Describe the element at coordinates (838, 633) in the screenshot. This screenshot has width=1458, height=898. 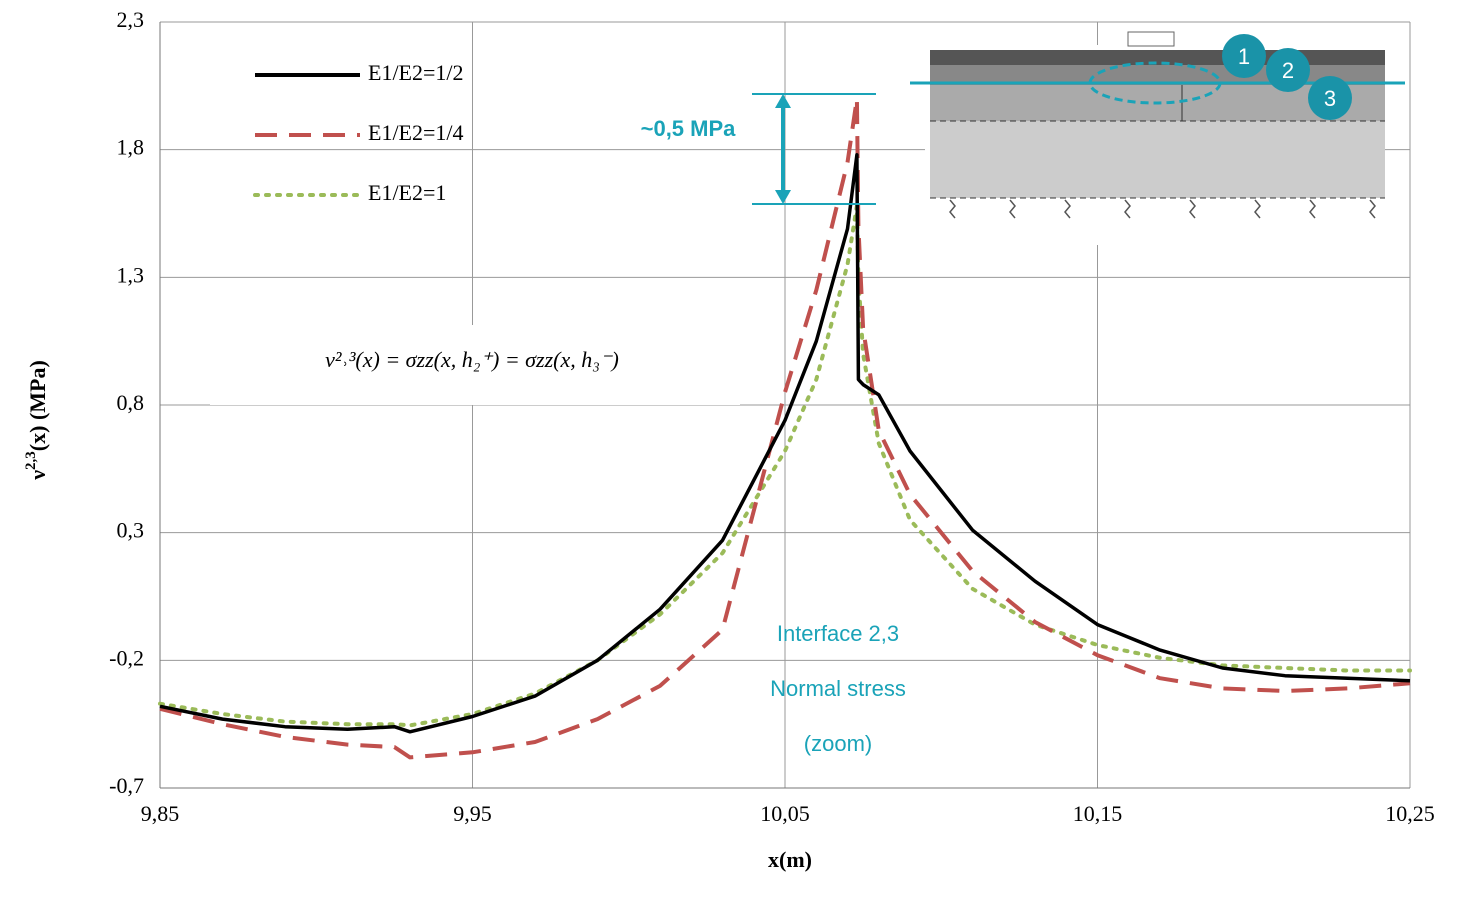
I see `annotation-text: Interface 2,3` at that location.